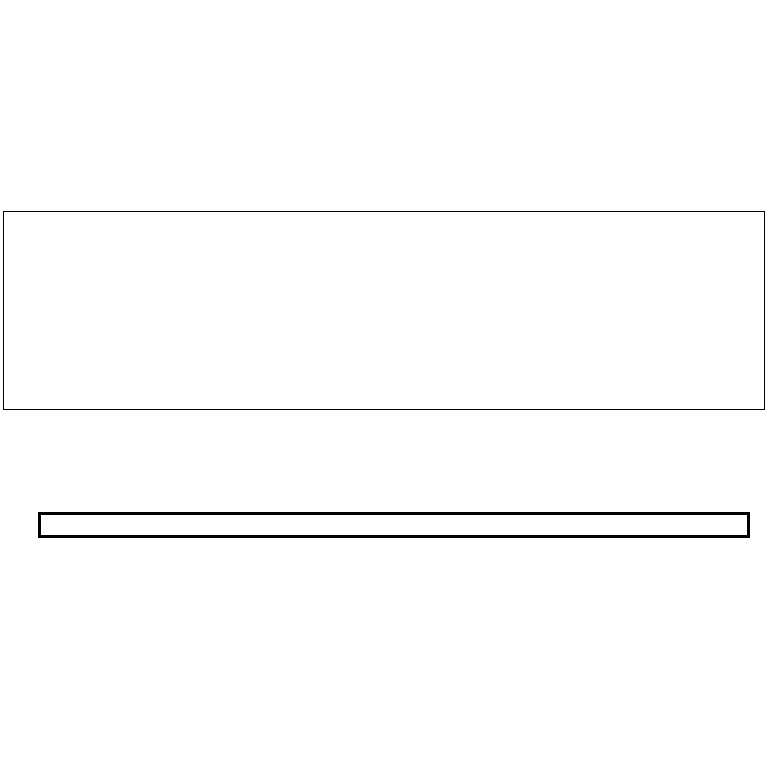  What do you see at coordinates (405, 38) in the screenshot?
I see `upper-release-height-group` at bounding box center [405, 38].